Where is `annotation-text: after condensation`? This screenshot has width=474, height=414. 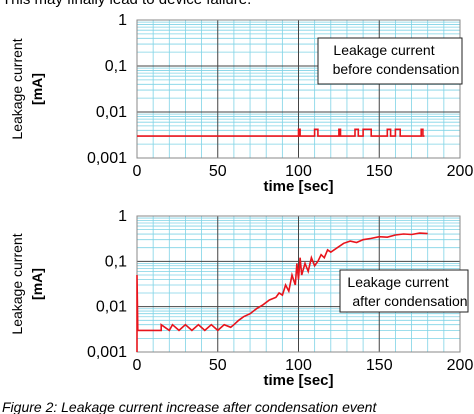 annotation-text: after condensation is located at coordinates (409, 301).